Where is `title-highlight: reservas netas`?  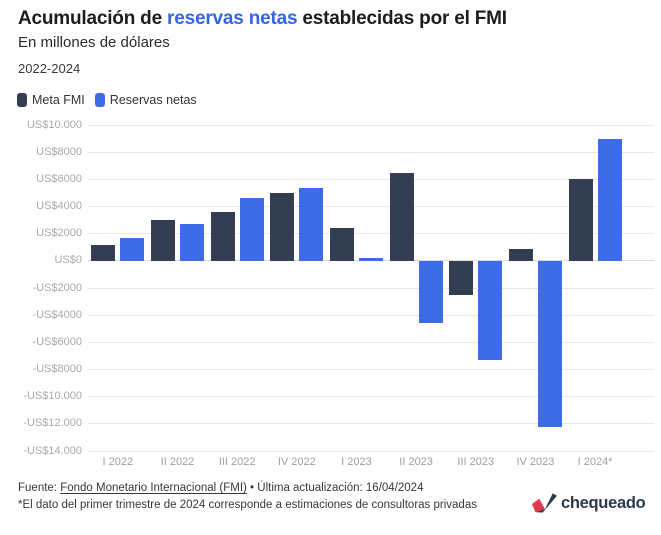 title-highlight: reservas netas is located at coordinates (232, 18).